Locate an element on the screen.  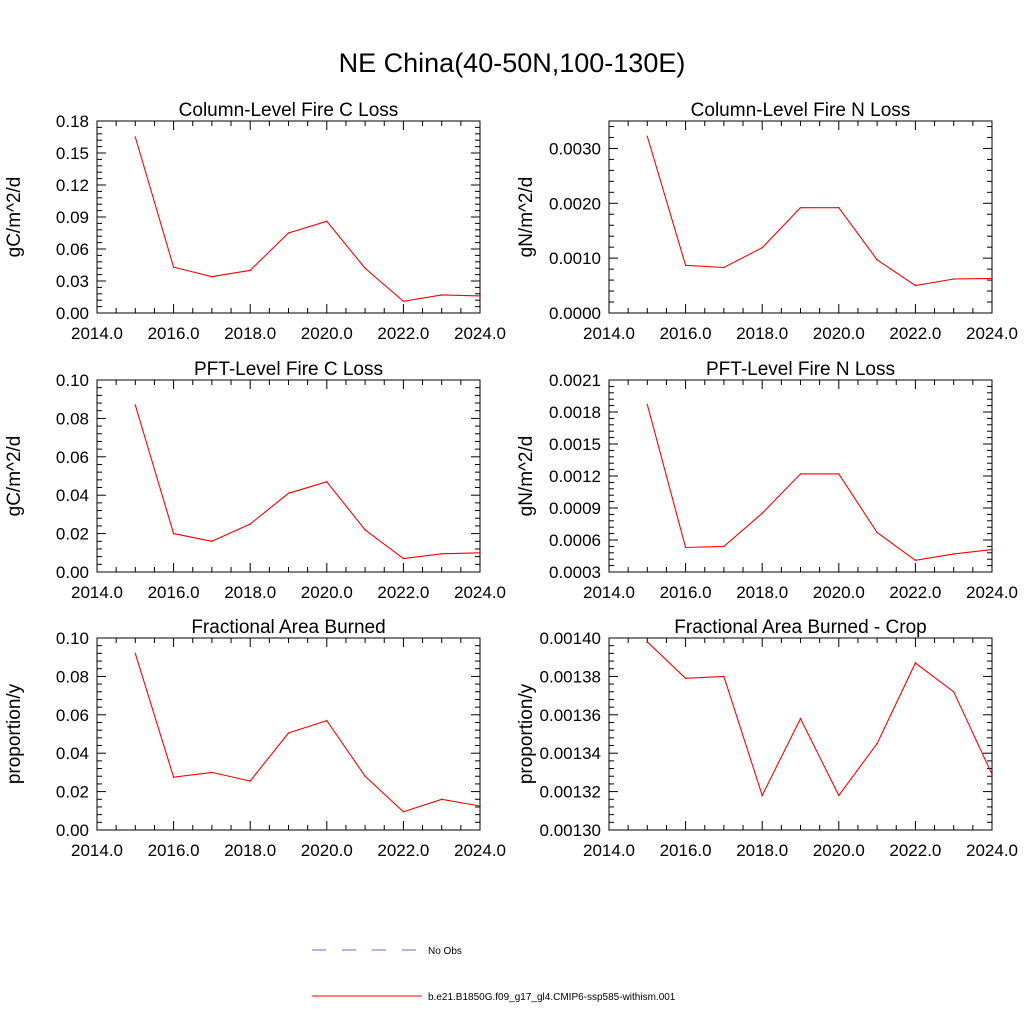
y-axis-label: proportion/y is located at coordinates (526, 733).